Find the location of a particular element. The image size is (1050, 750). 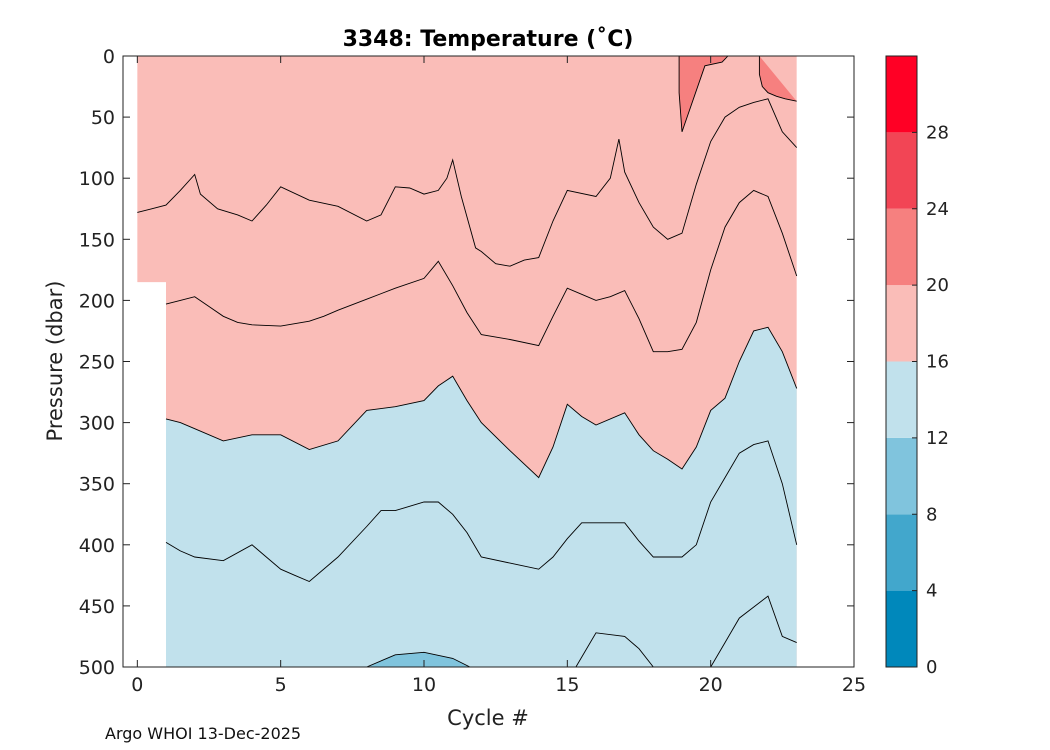

y-tick-label-500: 500 is located at coordinates (97, 668).